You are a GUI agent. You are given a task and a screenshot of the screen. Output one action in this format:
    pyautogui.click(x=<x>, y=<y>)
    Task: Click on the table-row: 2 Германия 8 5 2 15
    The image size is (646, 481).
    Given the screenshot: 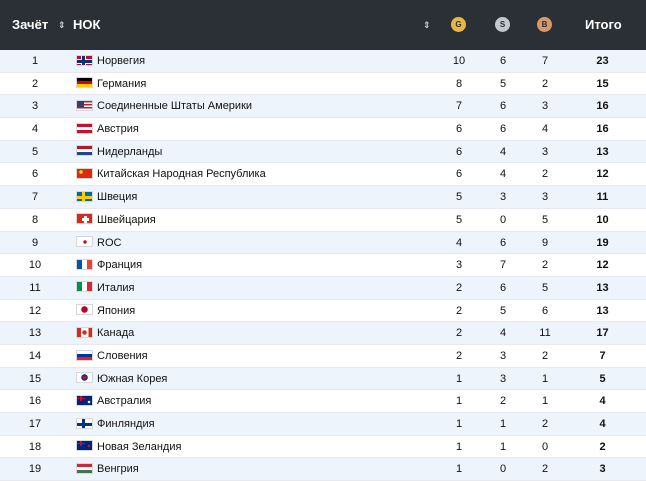 What is the action you would take?
    pyautogui.click(x=323, y=84)
    